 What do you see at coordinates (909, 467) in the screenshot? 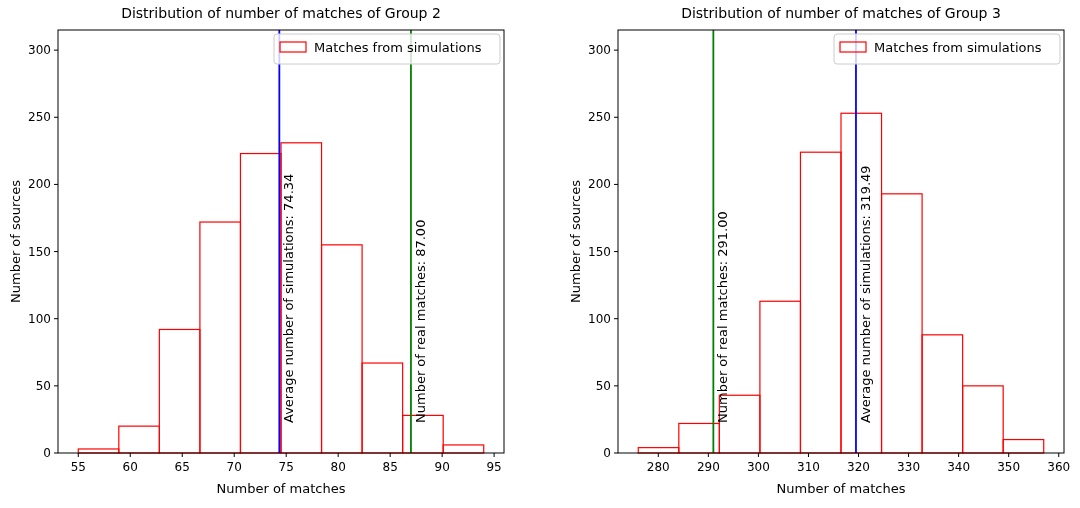
I see `x-tick-label: 330` at bounding box center [909, 467].